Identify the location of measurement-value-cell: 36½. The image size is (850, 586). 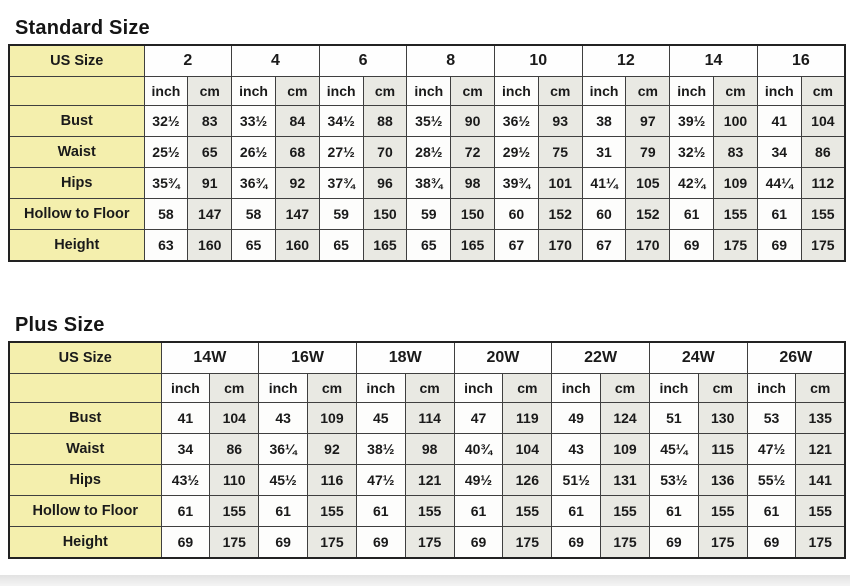
(516, 121).